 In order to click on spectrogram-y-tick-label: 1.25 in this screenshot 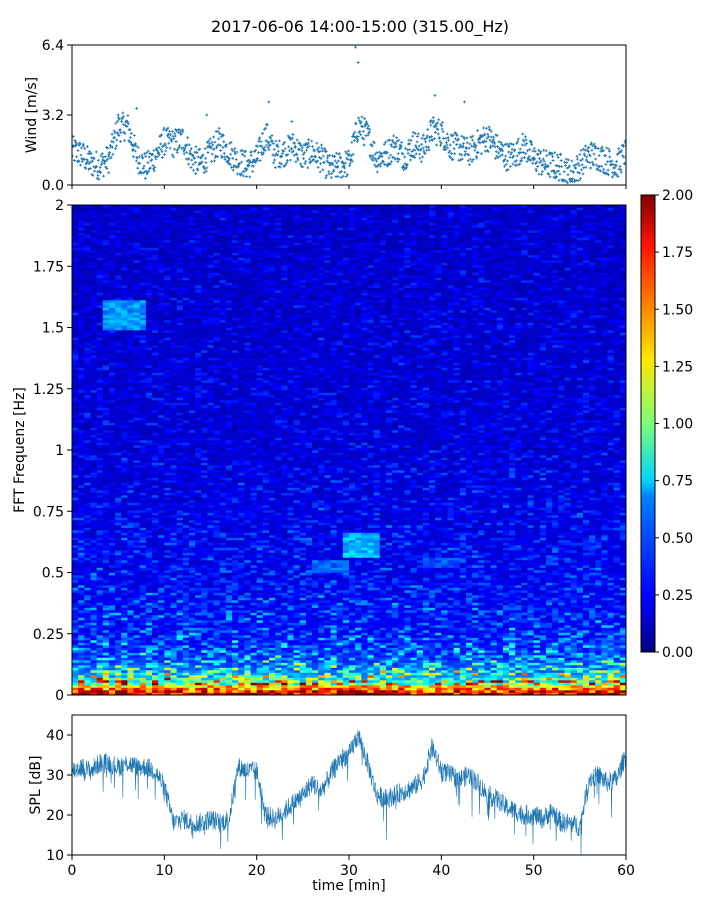, I will do `click(48, 390)`.